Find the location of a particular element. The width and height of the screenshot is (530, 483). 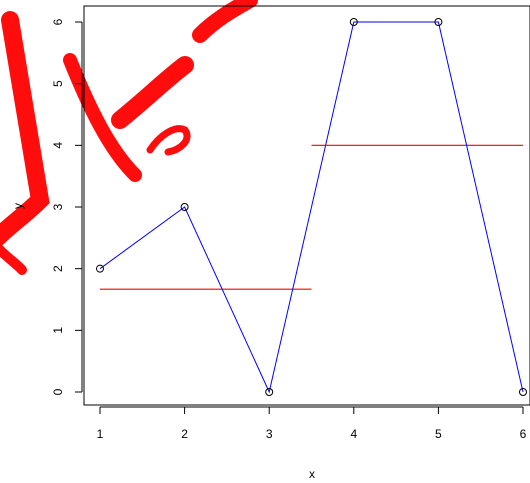

x-tick-label: 5 is located at coordinates (438, 434).